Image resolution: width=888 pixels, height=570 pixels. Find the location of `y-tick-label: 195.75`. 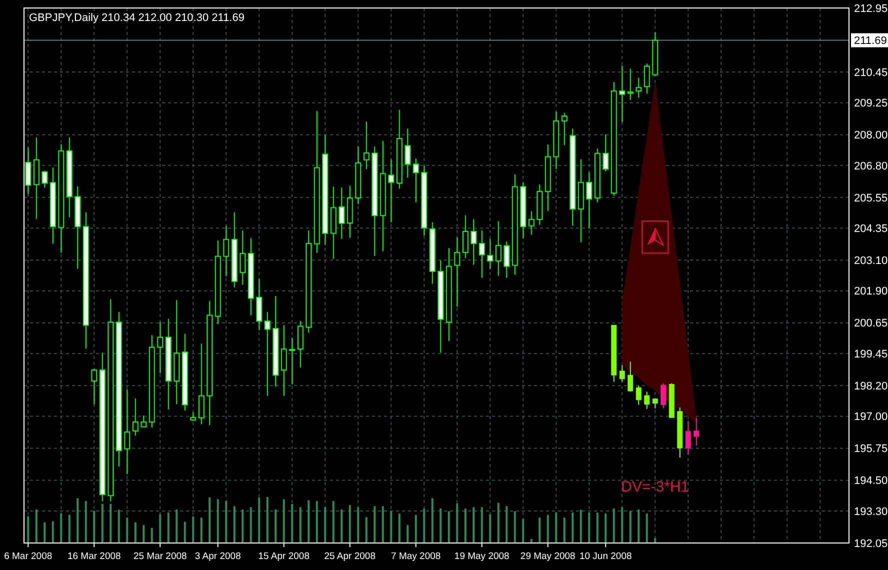

y-tick-label: 195.75 is located at coordinates (871, 449).